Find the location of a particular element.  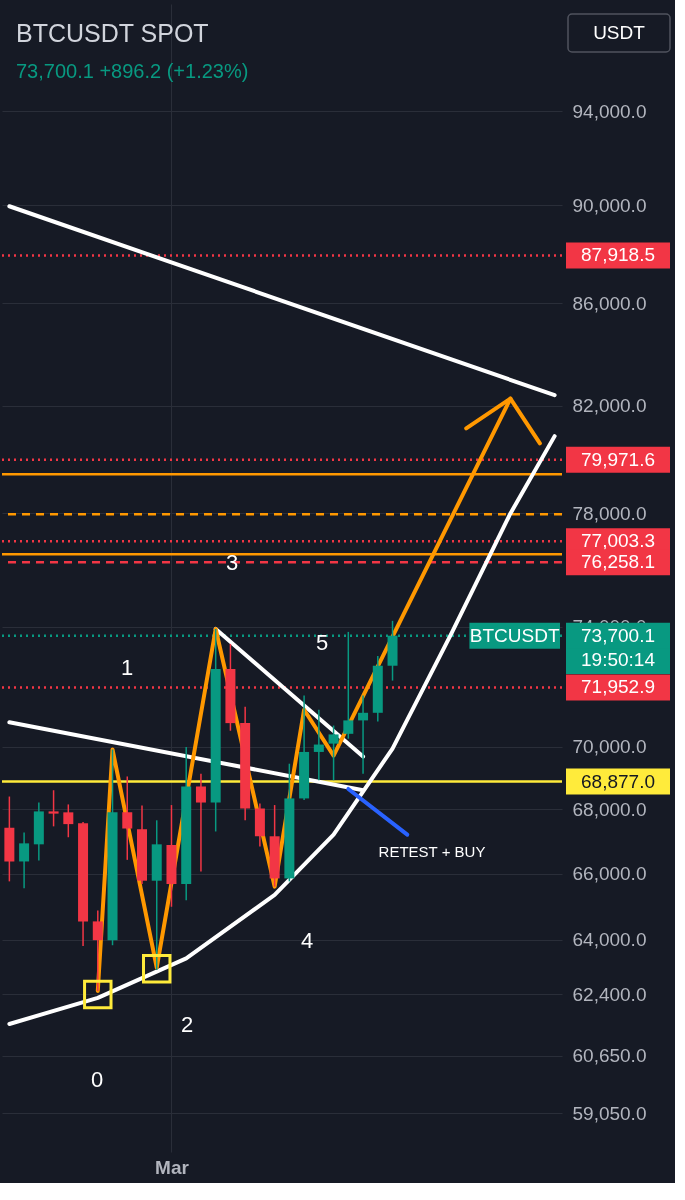

text: USDT is located at coordinates (619, 32).